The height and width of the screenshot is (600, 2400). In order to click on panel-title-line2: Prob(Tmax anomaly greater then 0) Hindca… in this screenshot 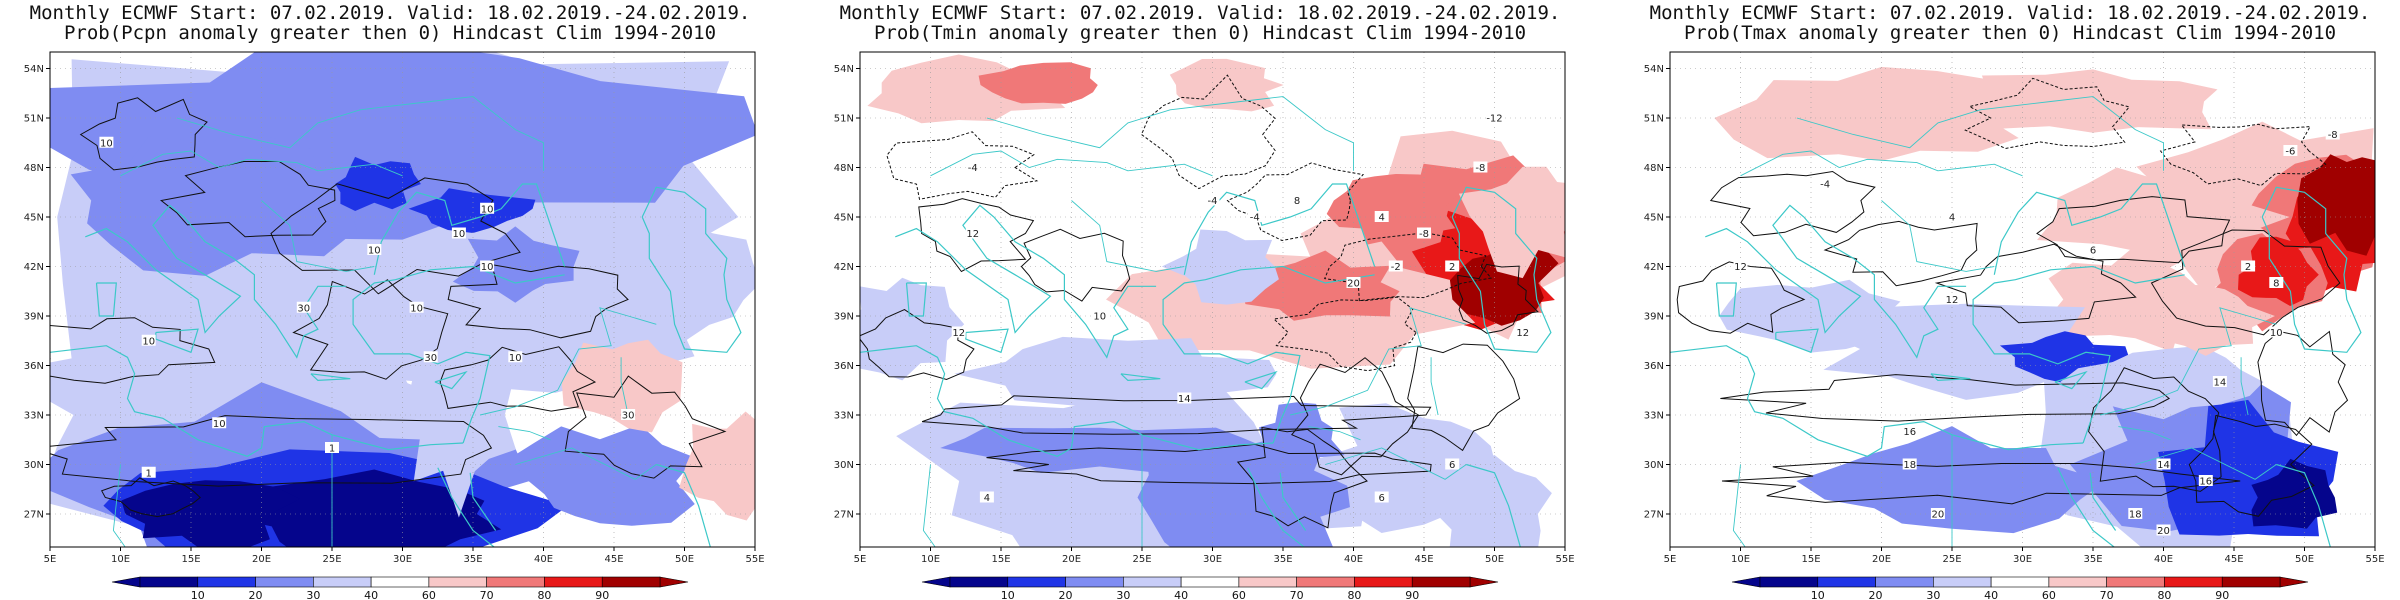, I will do `click(2010, 33)`.